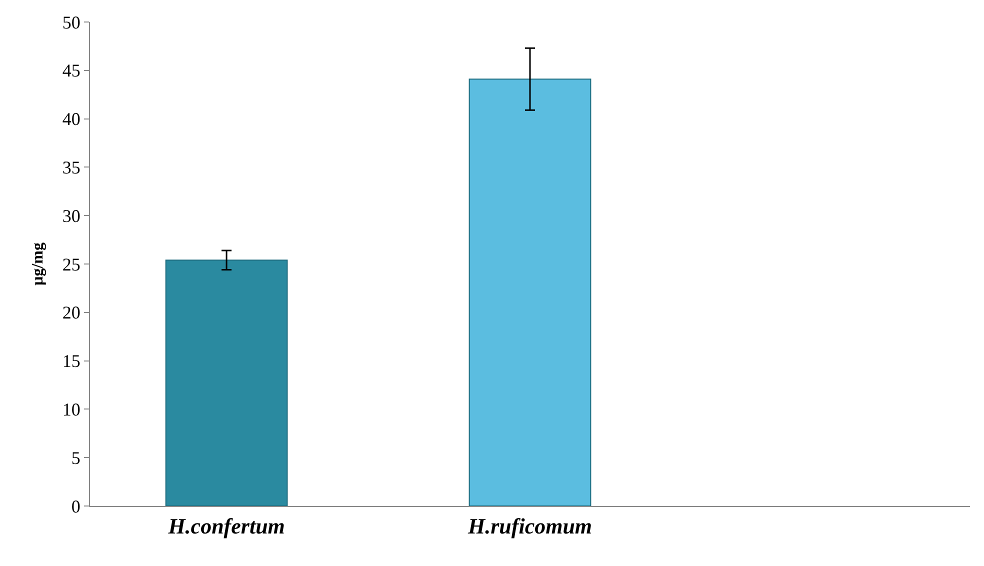 The height and width of the screenshot is (566, 984). What do you see at coordinates (71, 264) in the screenshot?
I see `y-tick-label: 25` at bounding box center [71, 264].